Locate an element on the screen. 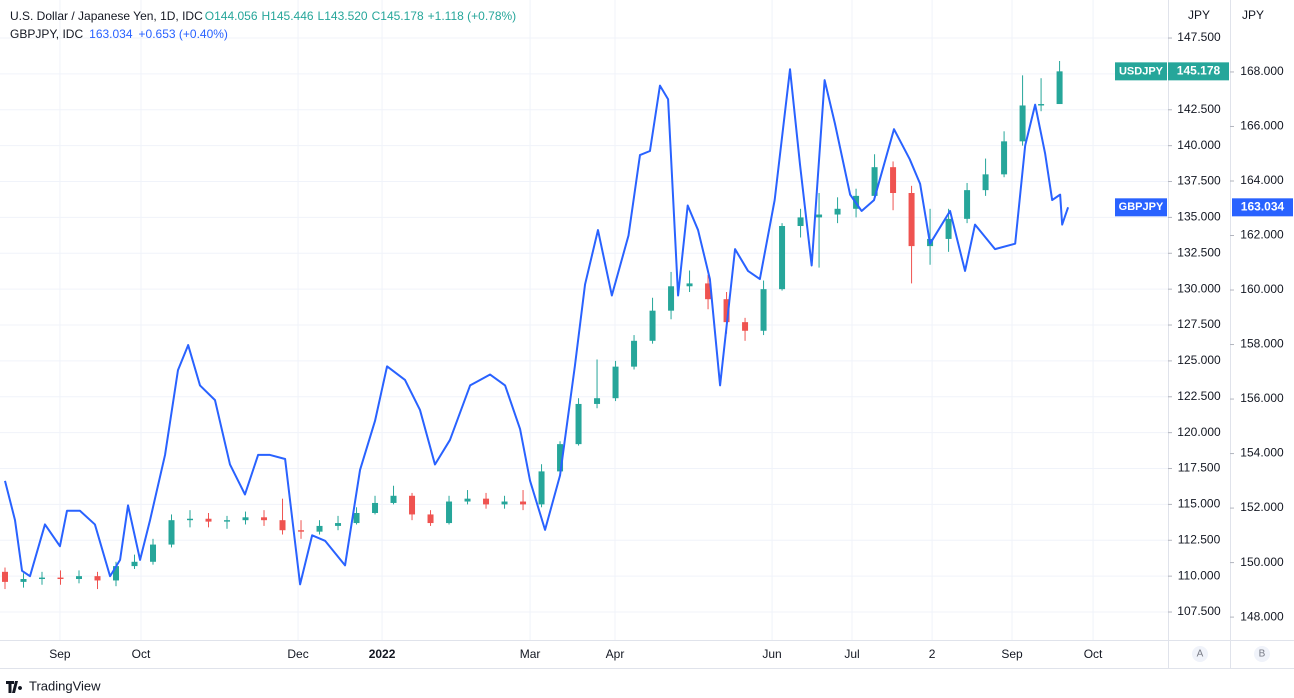  series-title: GBPJPY, IDC is located at coordinates (46, 34).